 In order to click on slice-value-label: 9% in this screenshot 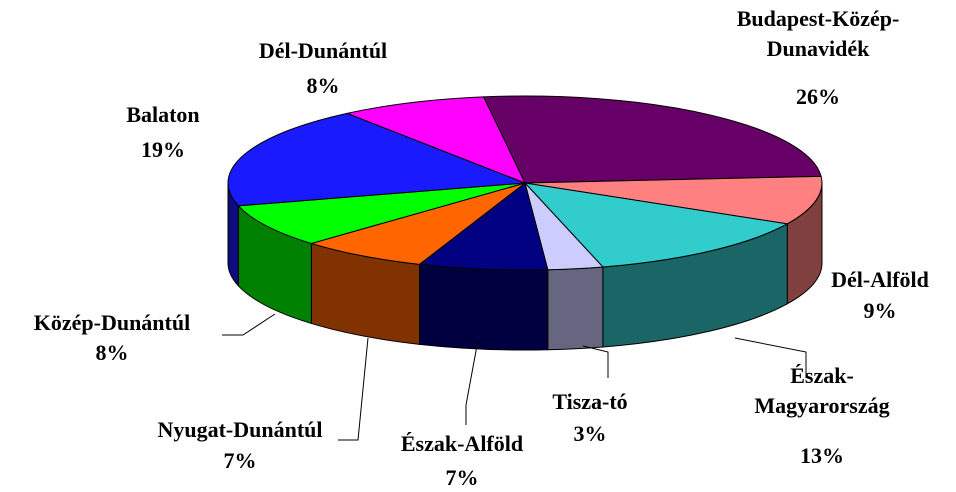, I will do `click(880, 310)`.